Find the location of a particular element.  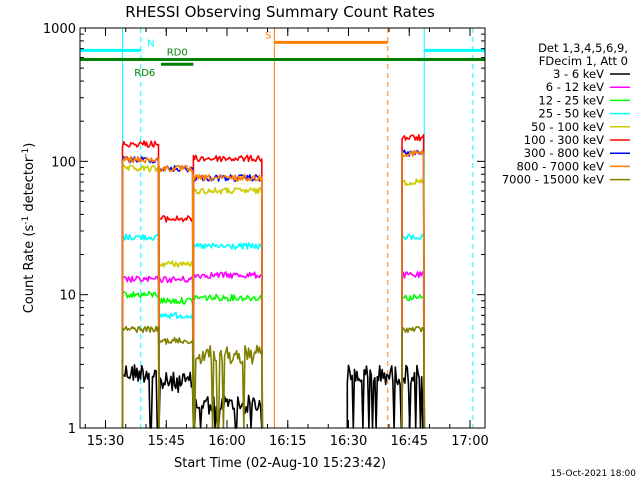

legend-label-5: 100 - 300 keV is located at coordinates (564, 140).